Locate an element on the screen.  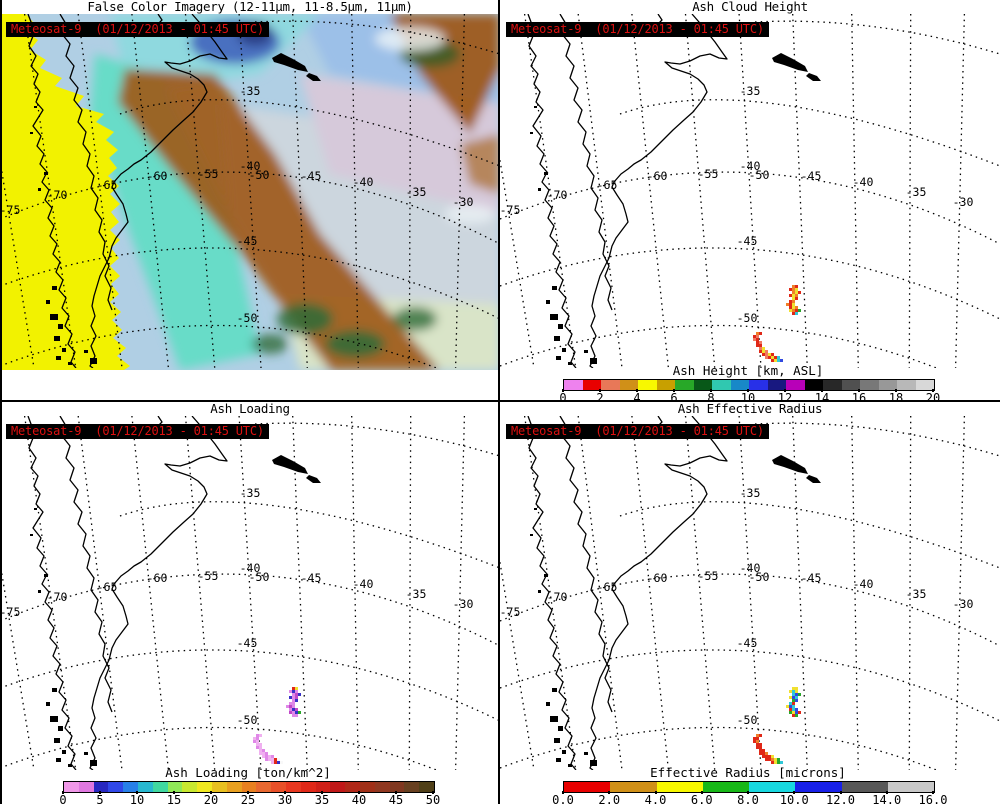
colorbar-tick-label: 2.0 is located at coordinates (609, 798).